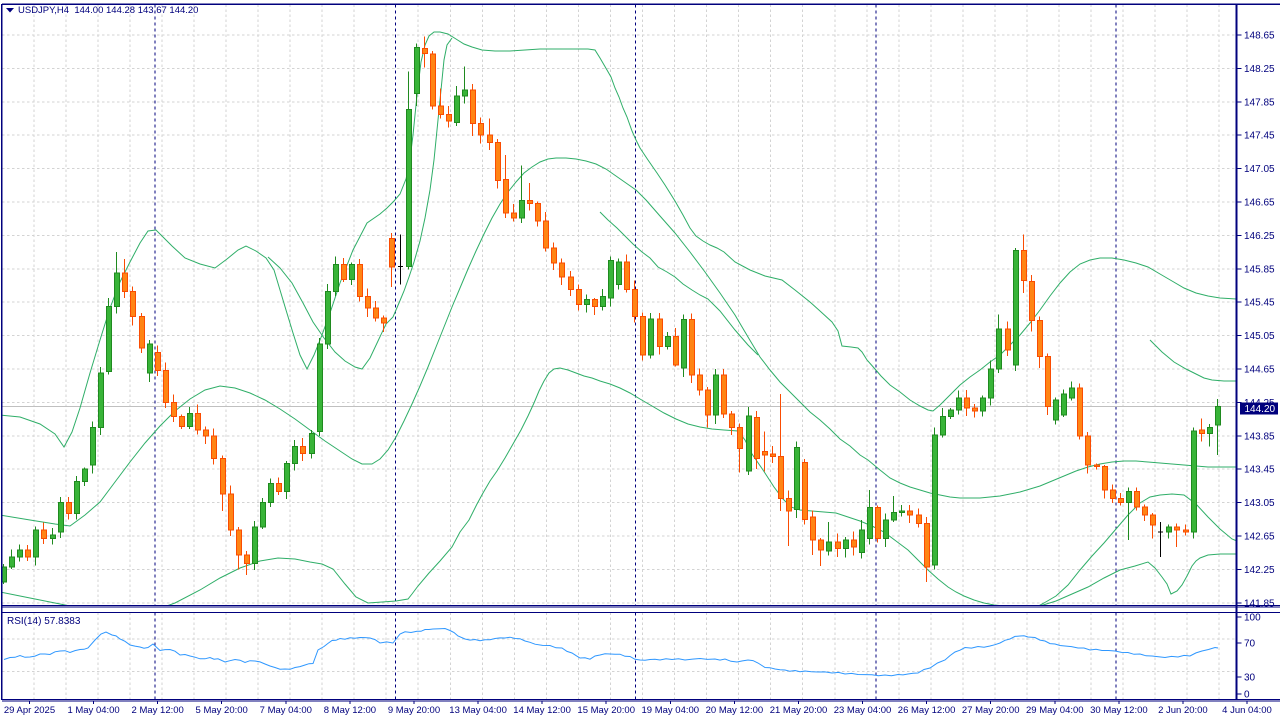 This screenshot has width=1280, height=725. What do you see at coordinates (1259, 102) in the screenshot?
I see `svg-text: 147.85` at bounding box center [1259, 102].